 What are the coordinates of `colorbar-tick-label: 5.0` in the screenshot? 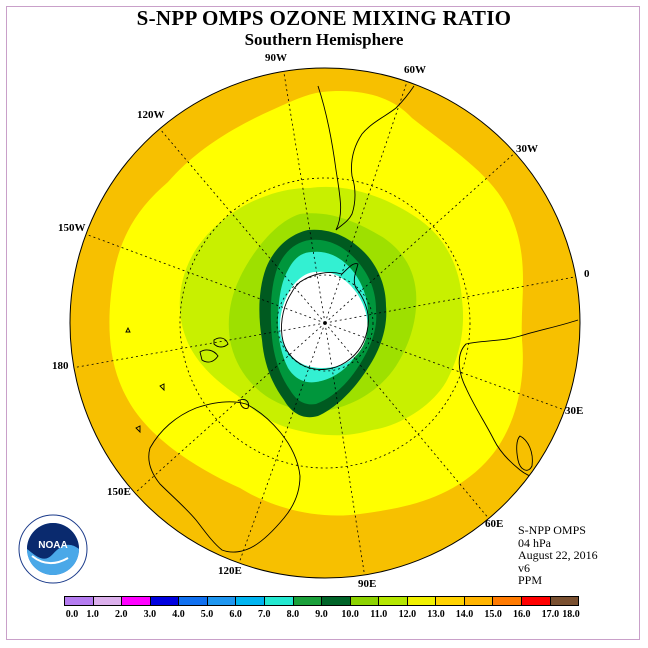 It's located at (207, 614).